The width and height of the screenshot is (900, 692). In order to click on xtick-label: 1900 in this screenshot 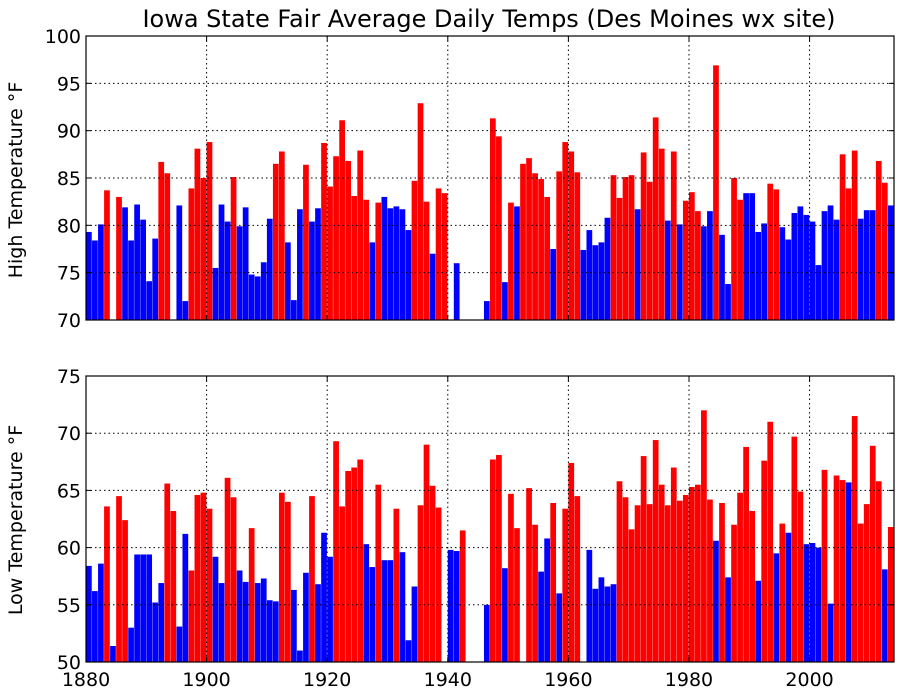, I will do `click(206, 680)`.